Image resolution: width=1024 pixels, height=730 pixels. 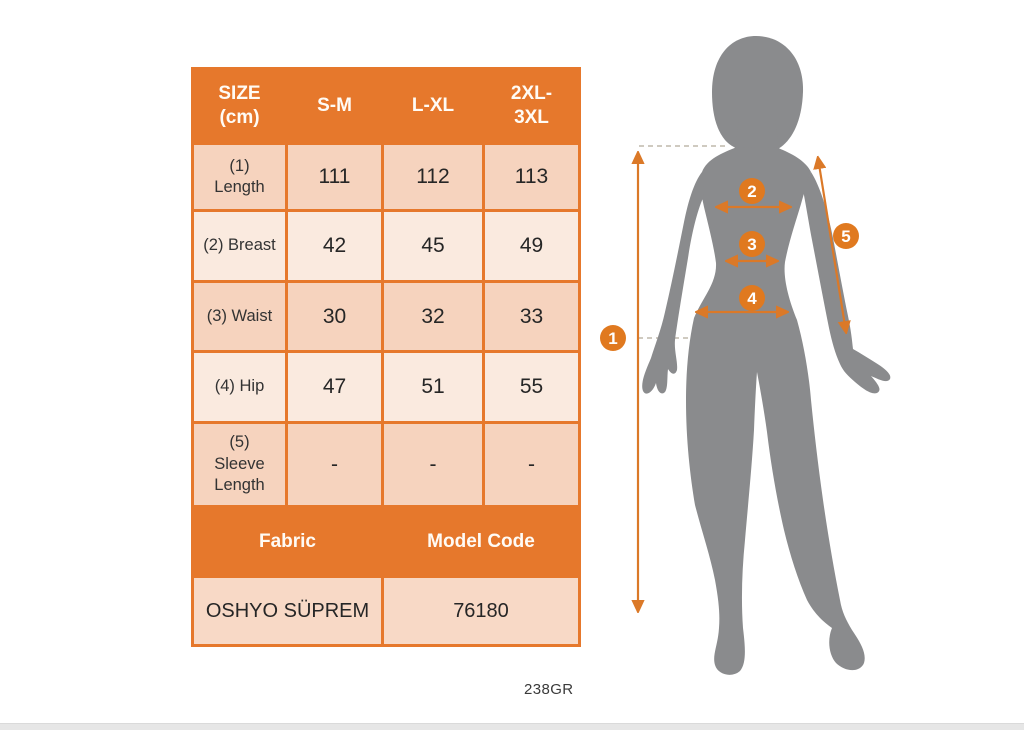 What do you see at coordinates (531, 246) in the screenshot?
I see `breast-2xl-3xl: 49` at bounding box center [531, 246].